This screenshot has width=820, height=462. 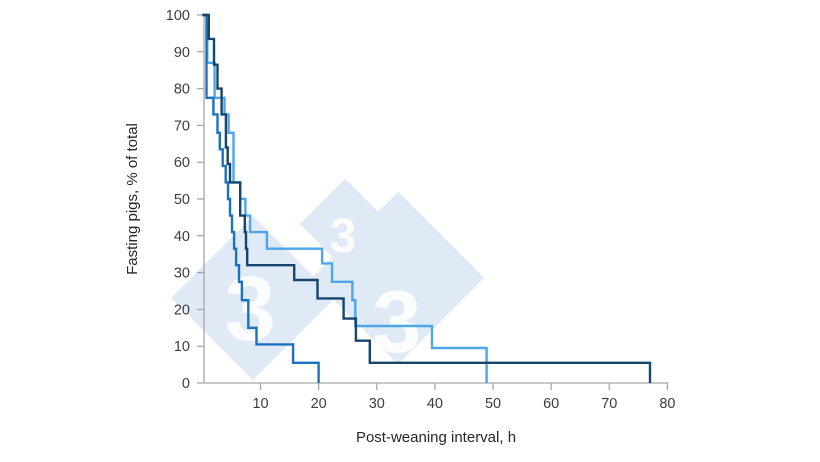 I want to click on y-tick-label: 80, so click(x=182, y=90).